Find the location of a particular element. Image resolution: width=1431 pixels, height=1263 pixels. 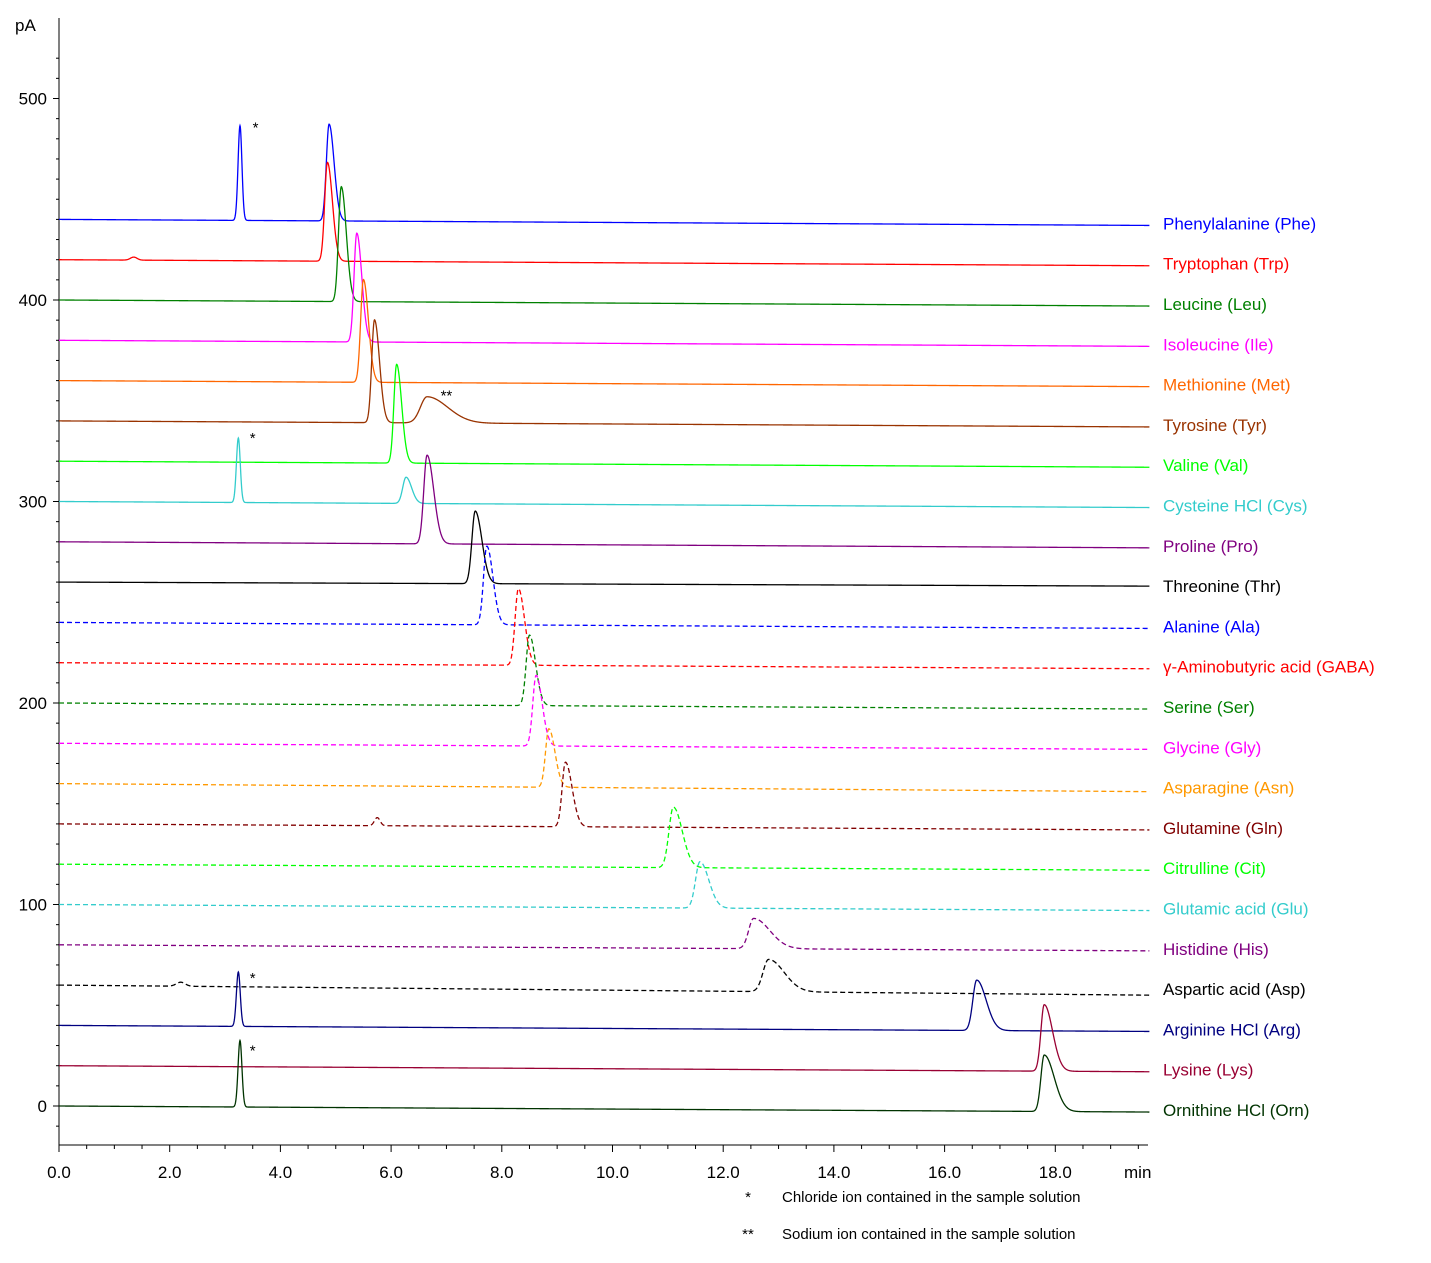

y-tick-label: 300 is located at coordinates (33, 502).